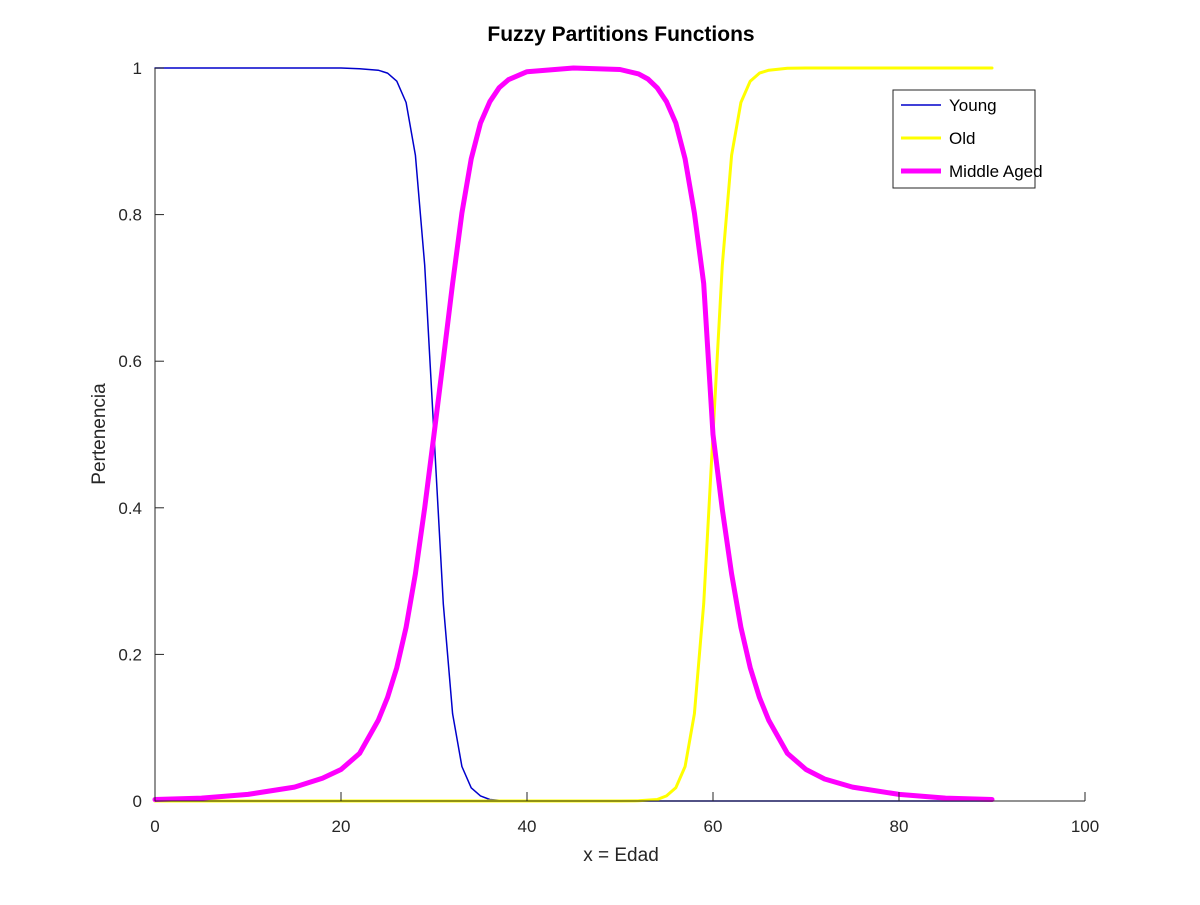  What do you see at coordinates (99, 434) in the screenshot?
I see `y-axis-label: Pertenencia` at bounding box center [99, 434].